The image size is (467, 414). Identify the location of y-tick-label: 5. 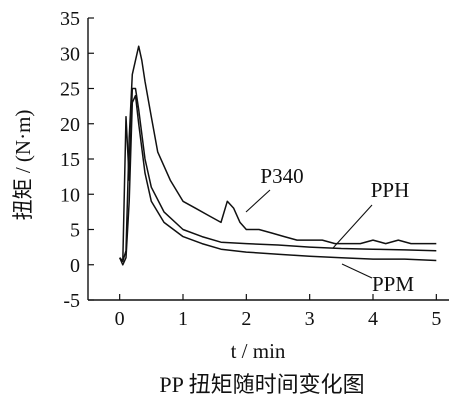
(75, 231).